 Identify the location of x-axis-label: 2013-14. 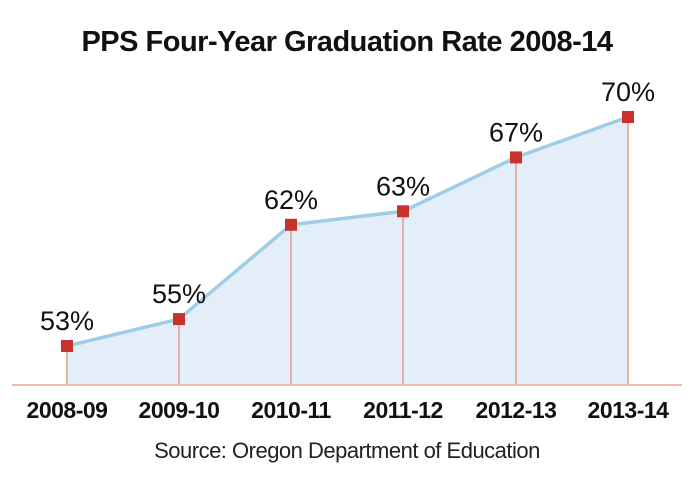
(629, 410).